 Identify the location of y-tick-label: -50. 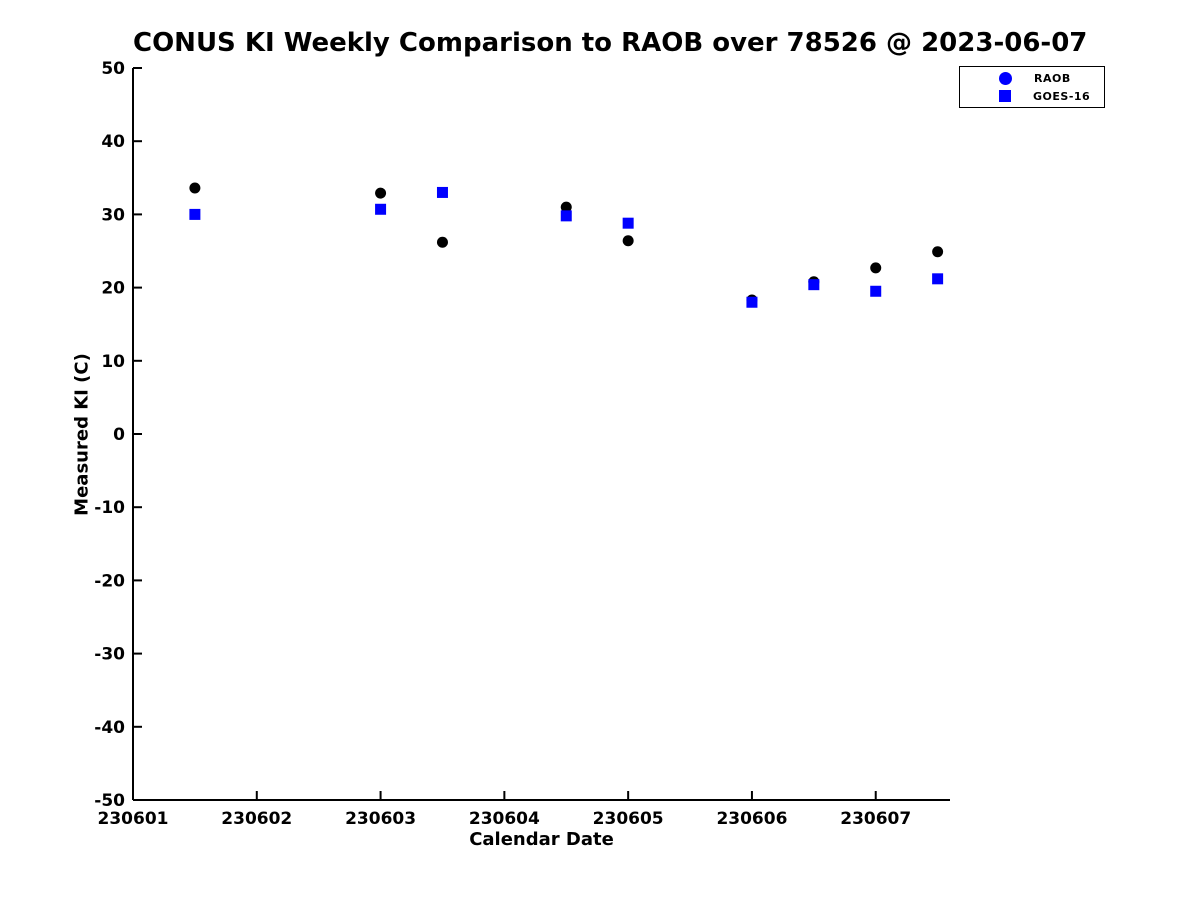
(109, 801).